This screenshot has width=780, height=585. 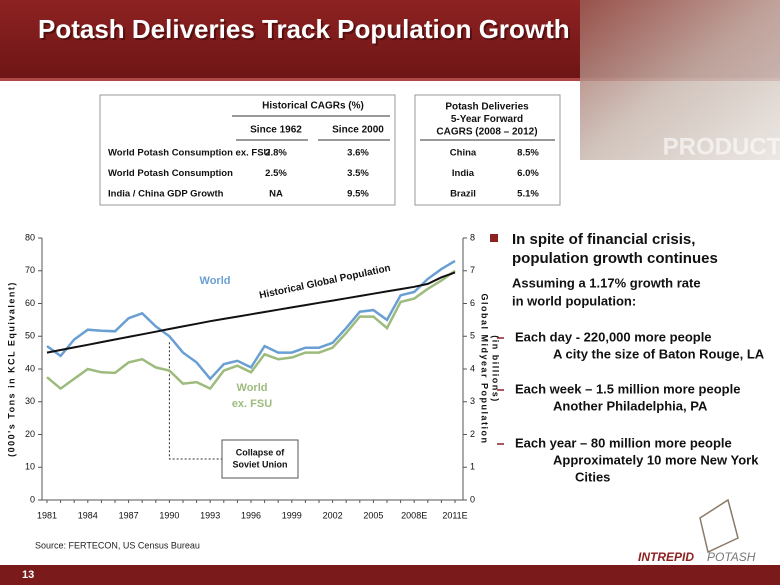 What do you see at coordinates (472, 237) in the screenshot?
I see `y2-tick-label: 8` at bounding box center [472, 237].